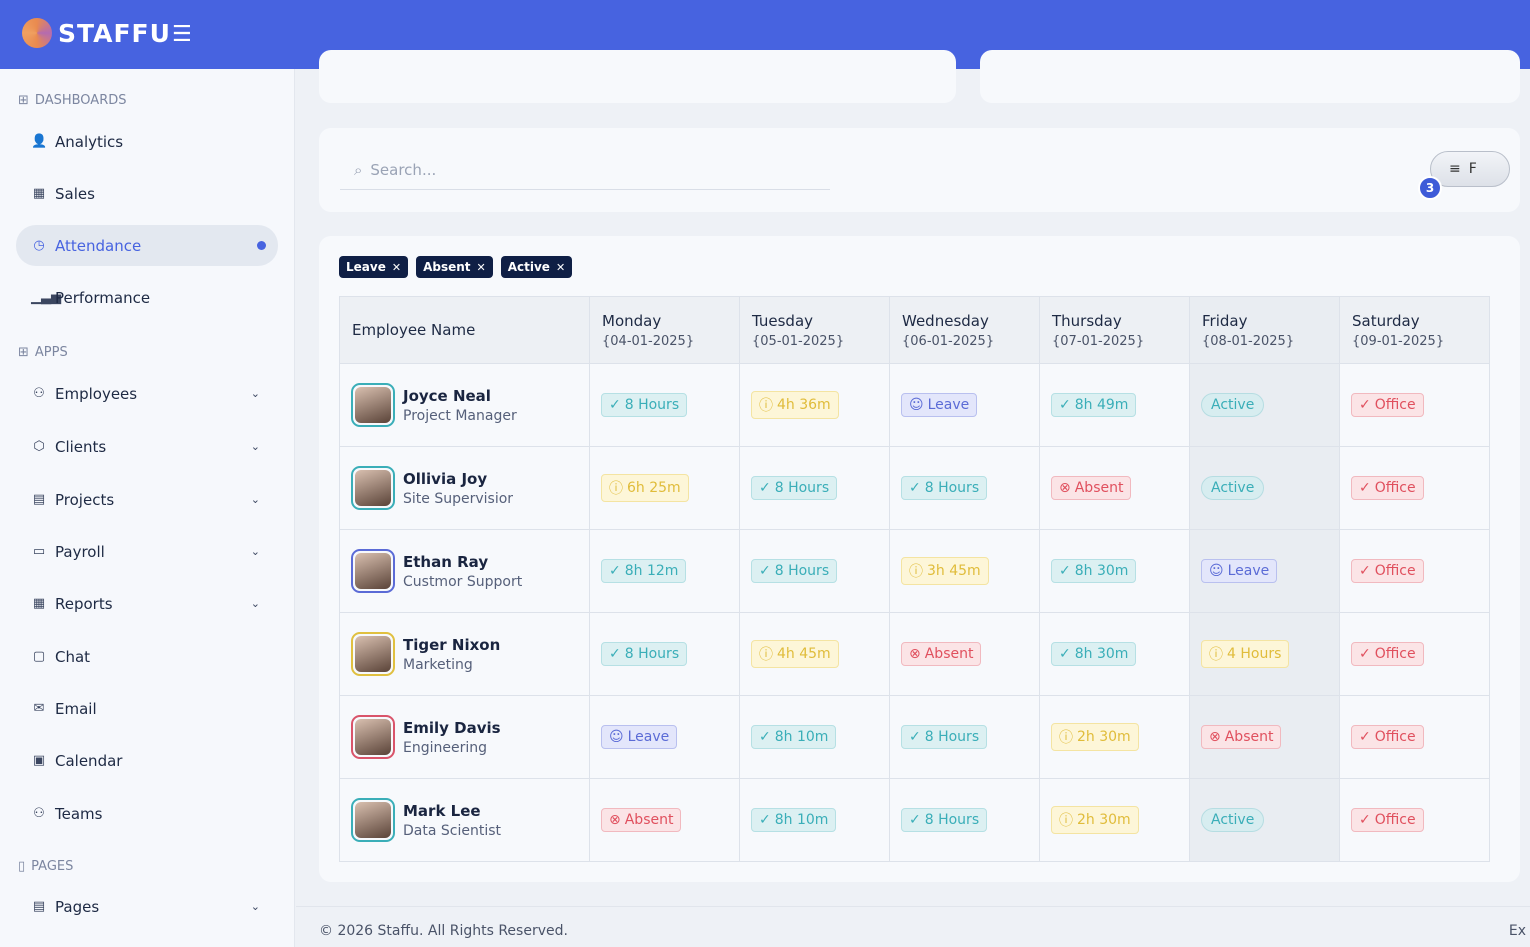 The width and height of the screenshot is (1530, 947). Describe the element at coordinates (39, 813) in the screenshot. I see `teams-icon: ⚇` at that location.